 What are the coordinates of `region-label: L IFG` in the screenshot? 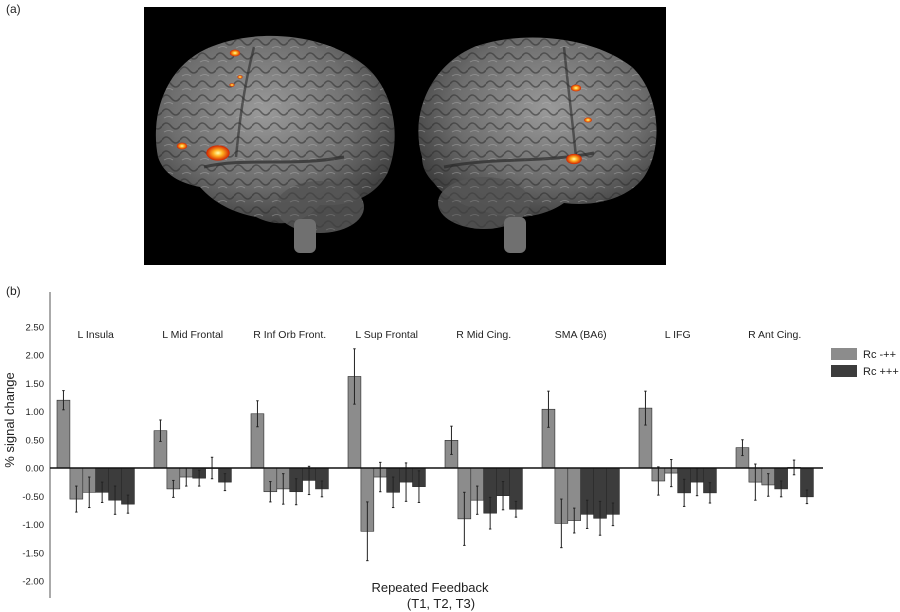 It's located at (678, 335).